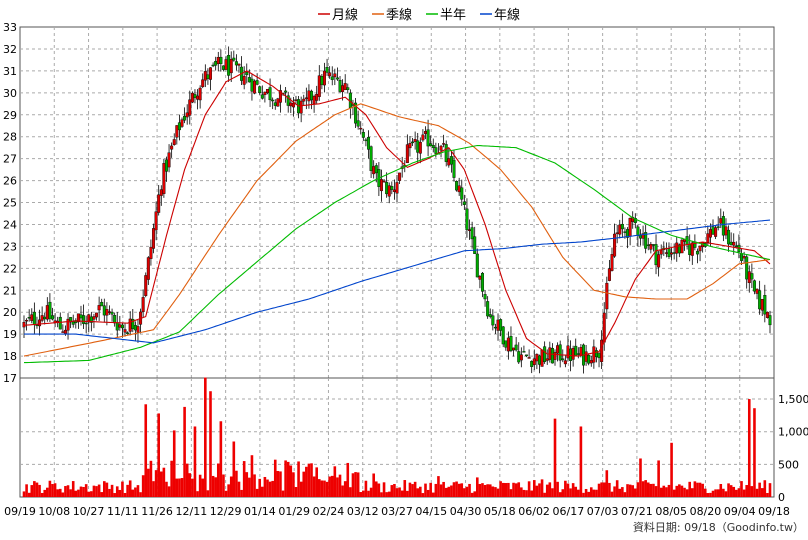  I want to click on x-tick-label: 11/26, so click(157, 511).